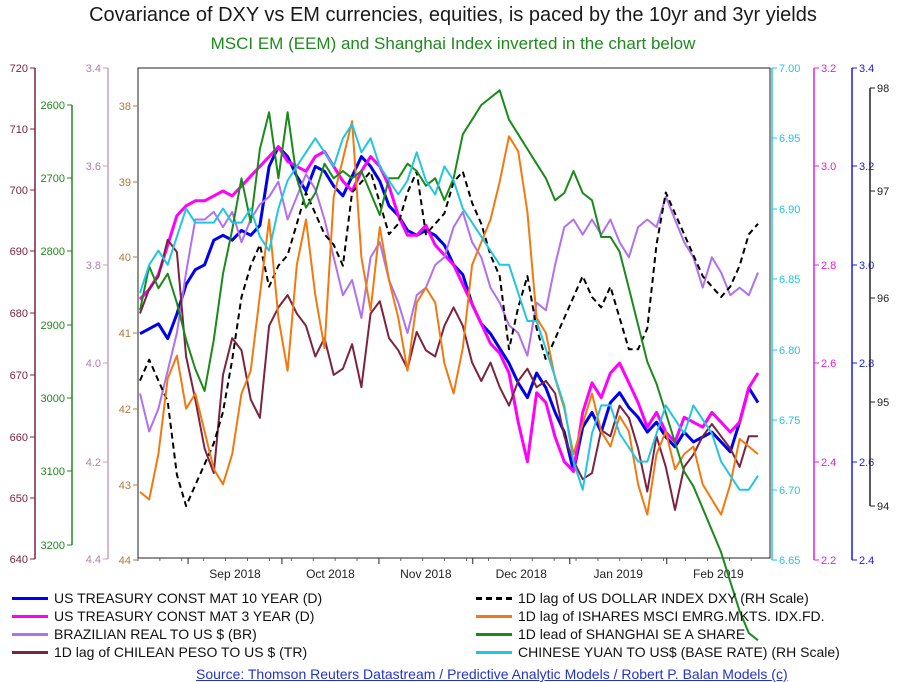 This screenshot has height=682, width=906. Describe the element at coordinates (93, 463) in the screenshot. I see `axis-tick-label-ust3: 4.2` at that location.